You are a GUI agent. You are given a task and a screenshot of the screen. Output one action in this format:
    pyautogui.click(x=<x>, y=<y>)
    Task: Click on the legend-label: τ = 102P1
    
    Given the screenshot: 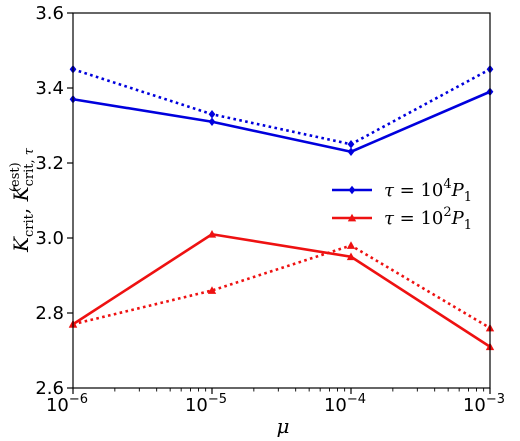 What is the action you would take?
    pyautogui.click(x=428, y=219)
    